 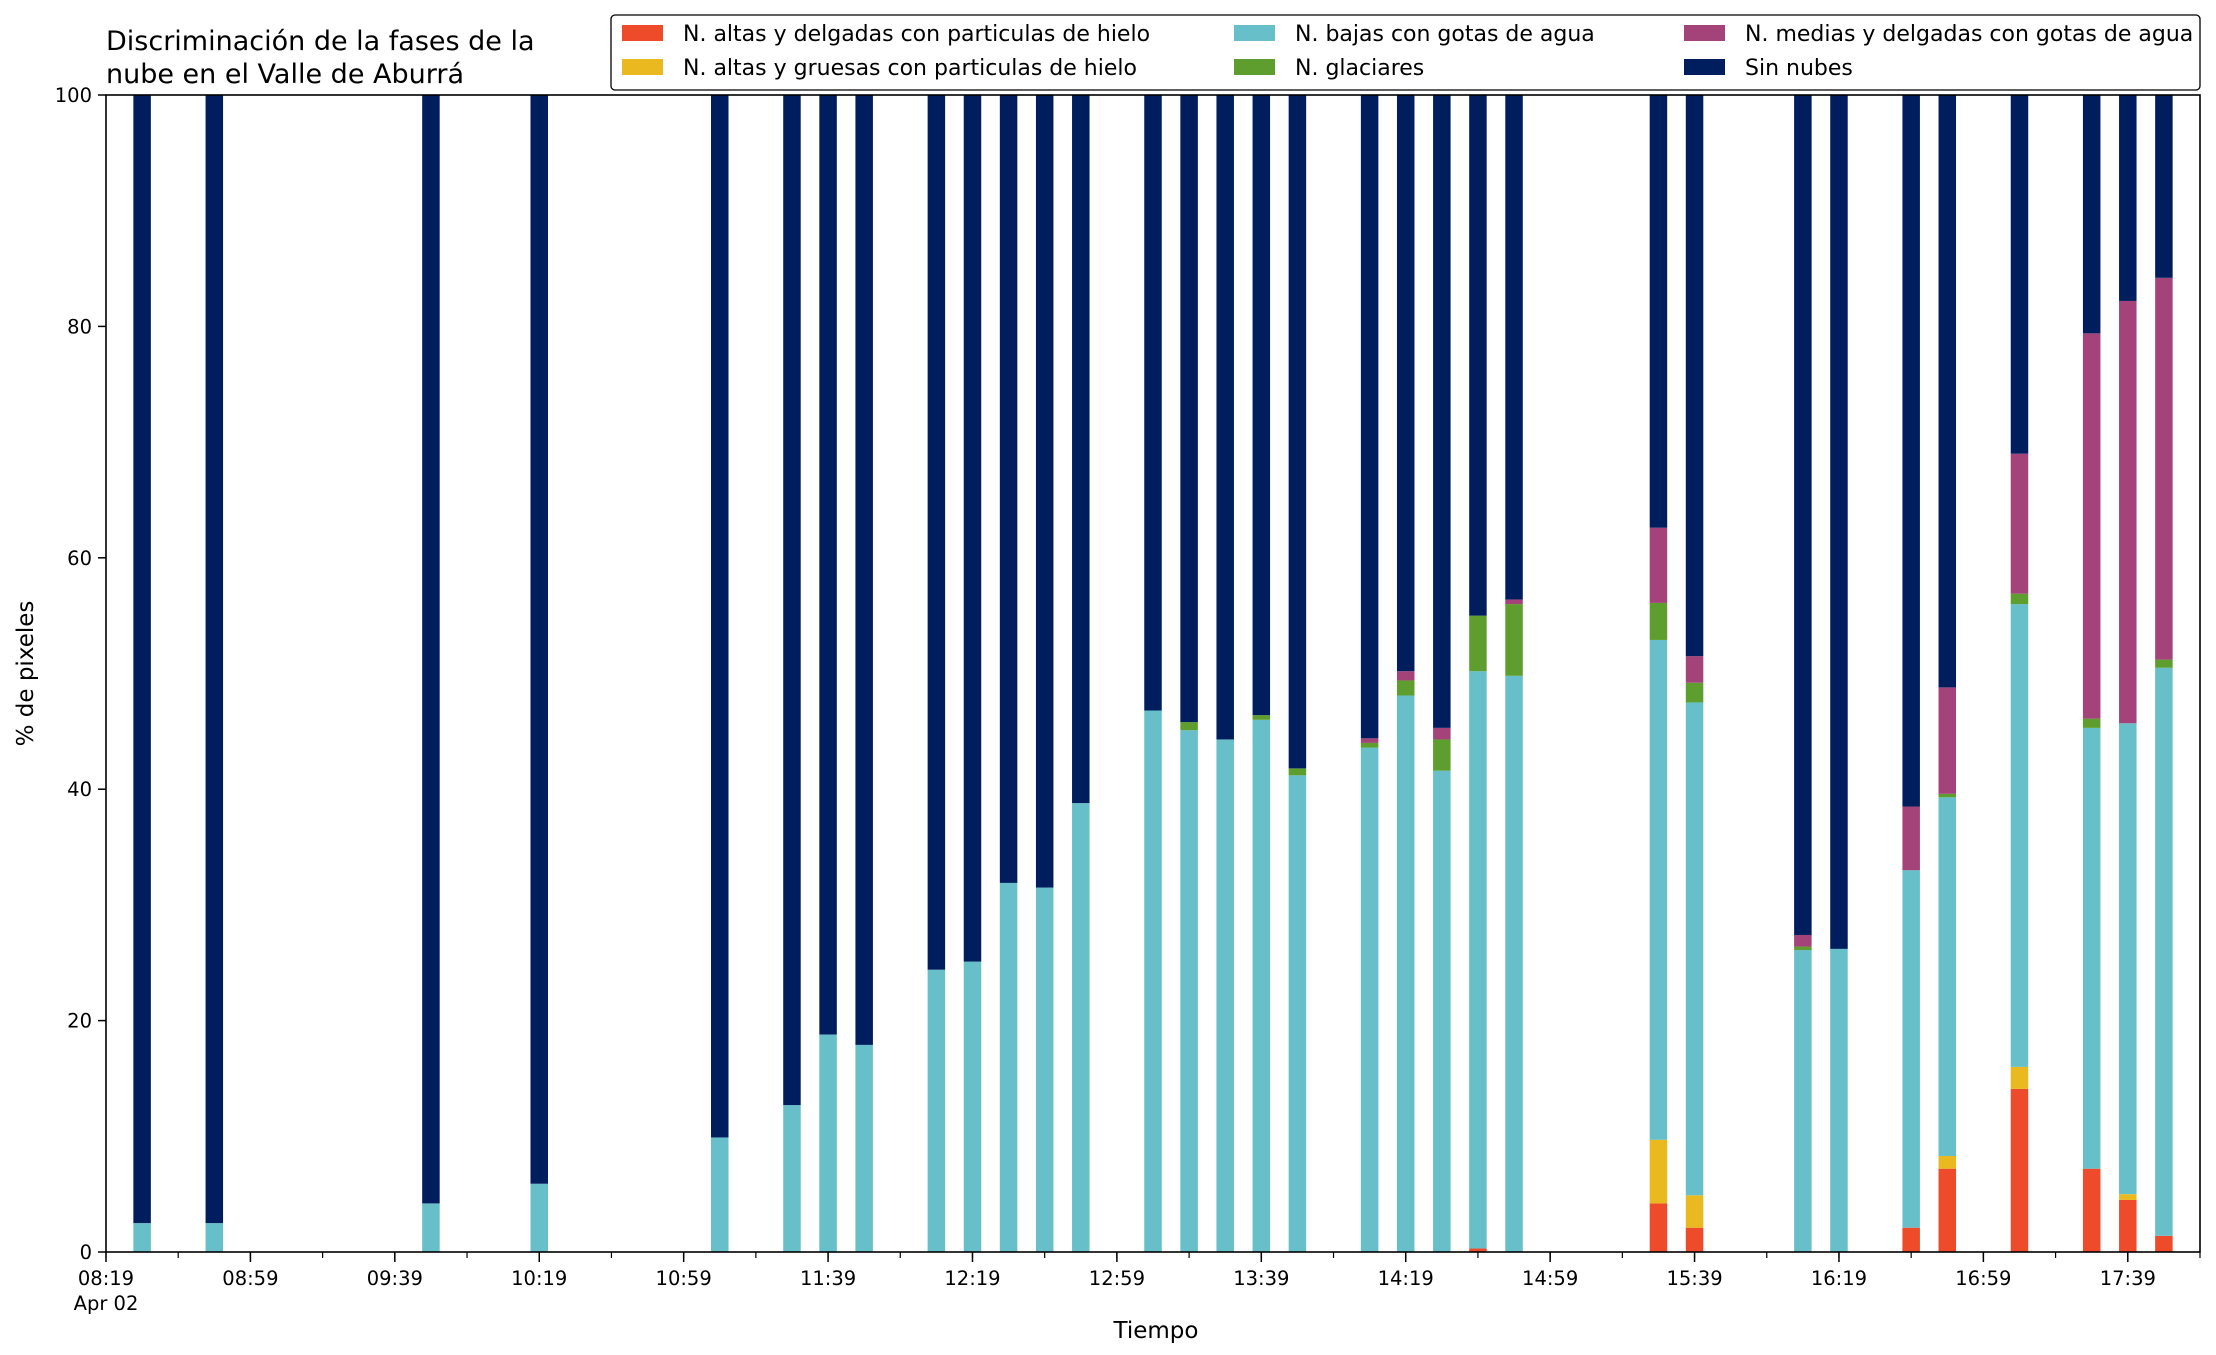 I want to click on bar-segment-1249-s2, so click(x=1081, y=1027).